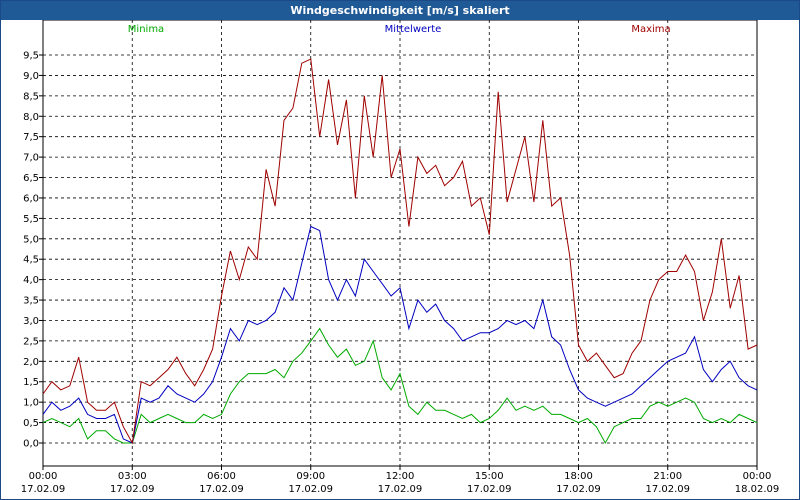 This screenshot has height=500, width=800. Describe the element at coordinates (413, 29) in the screenshot. I see `legend-label-mittelwerte: Mittelwerte` at that location.